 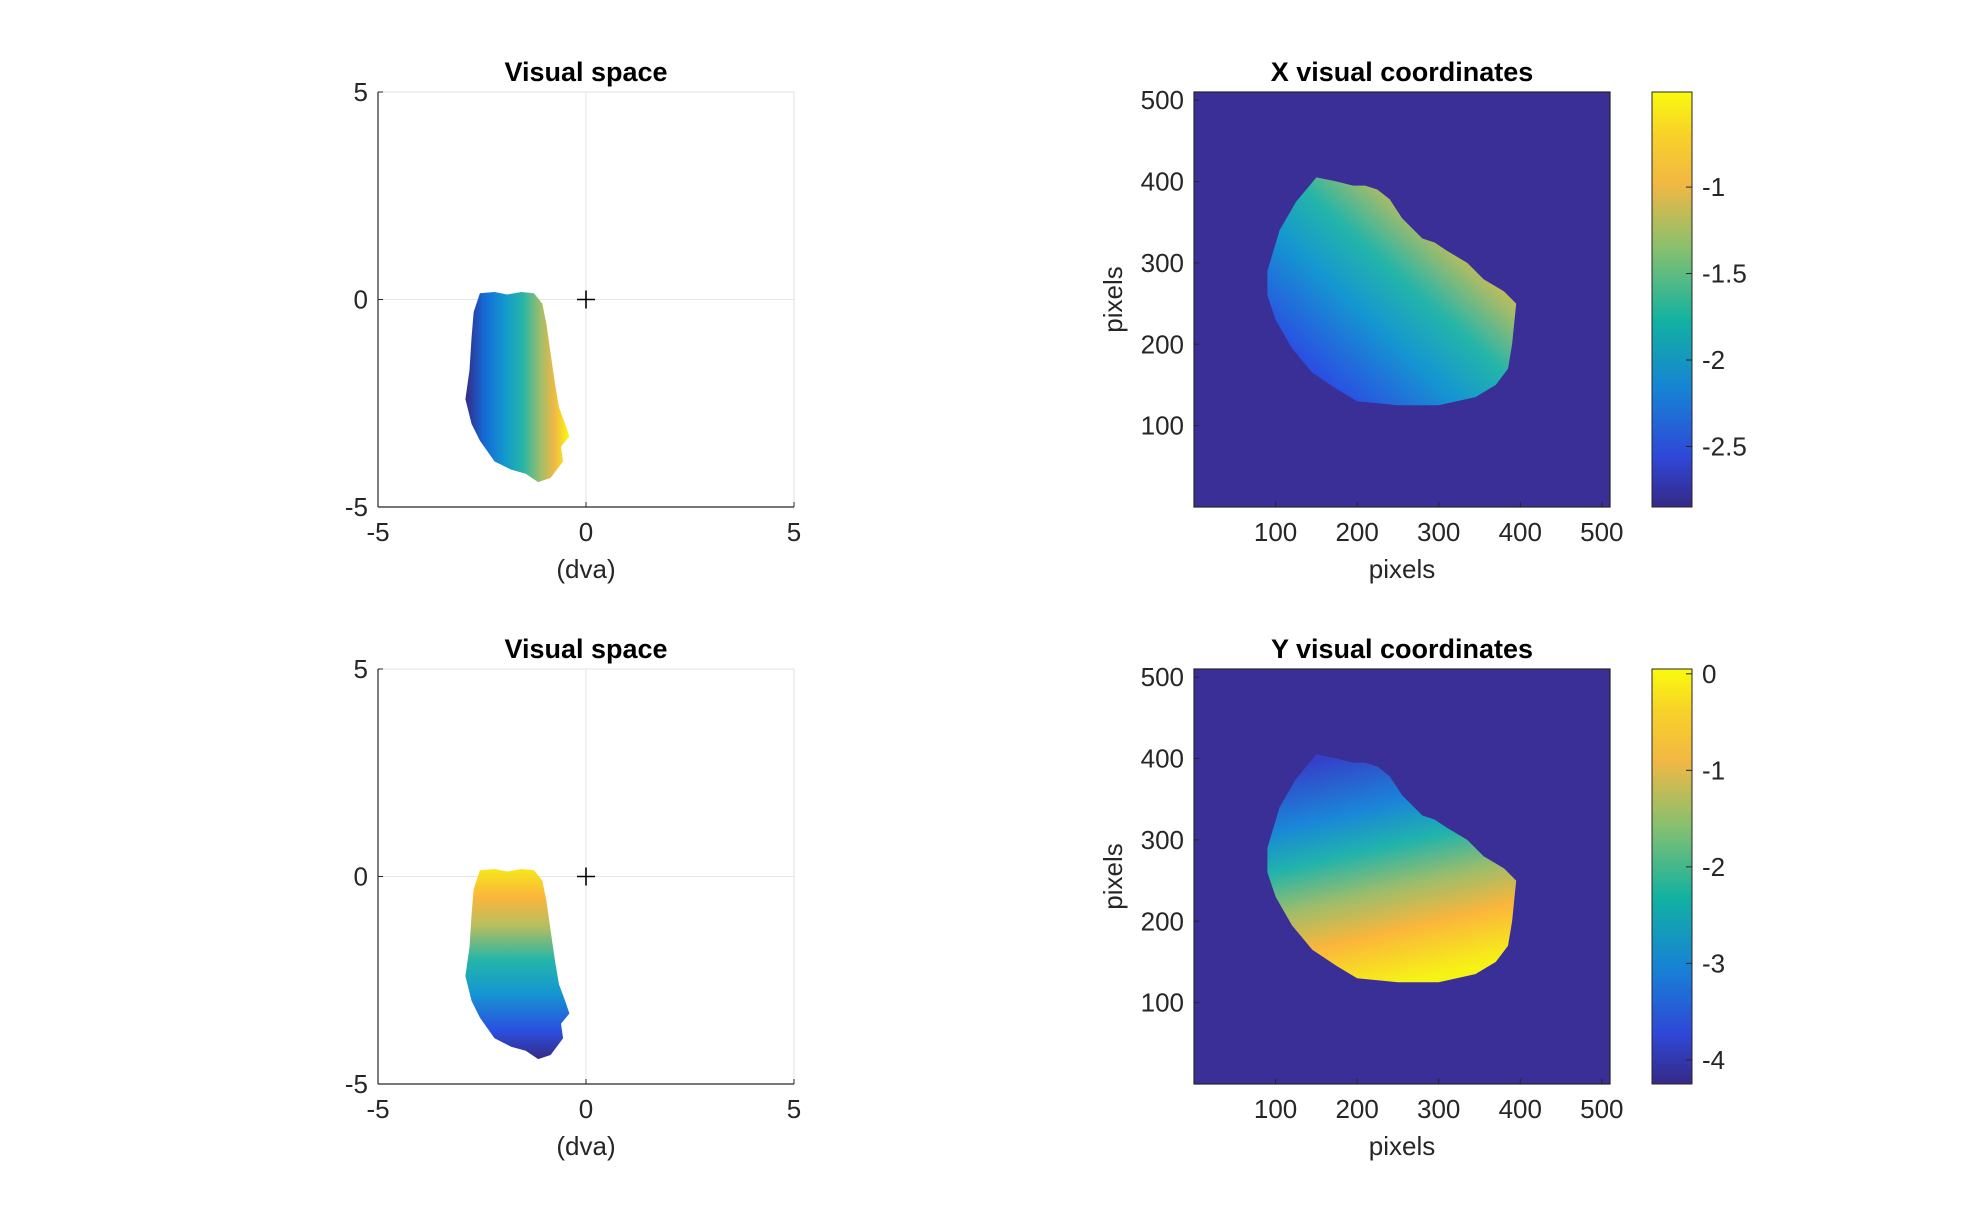 What do you see at coordinates (1402, 72) in the screenshot?
I see `chart-title: X visual coordinates` at bounding box center [1402, 72].